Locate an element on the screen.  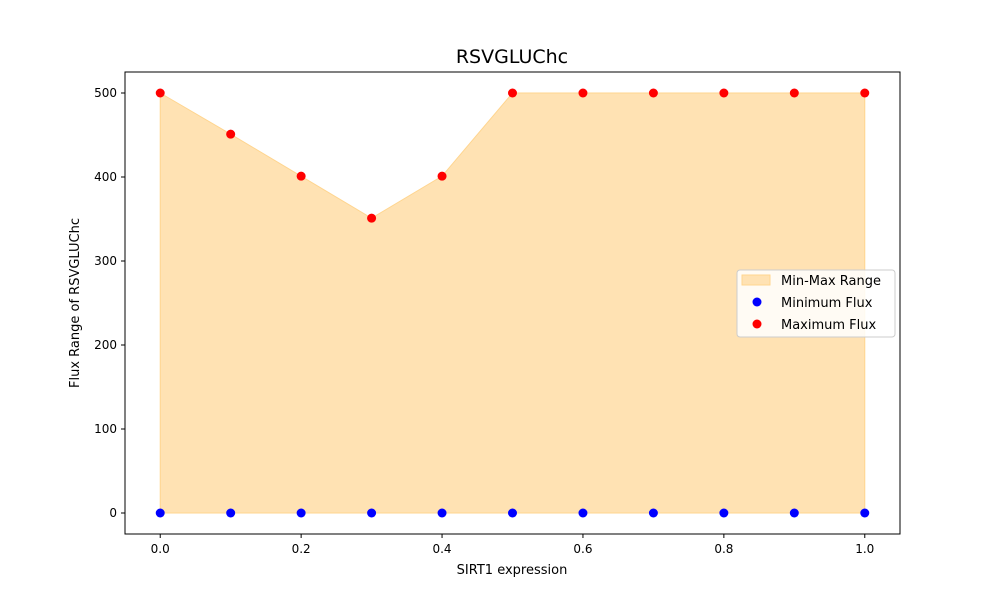
legend: Min-Max Range Minimum Flux Maximum Flux is located at coordinates (816, 303).